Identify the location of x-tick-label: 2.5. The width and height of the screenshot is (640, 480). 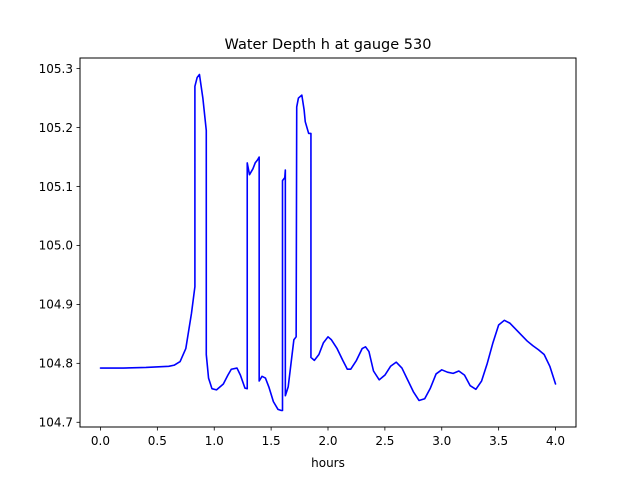
(384, 441).